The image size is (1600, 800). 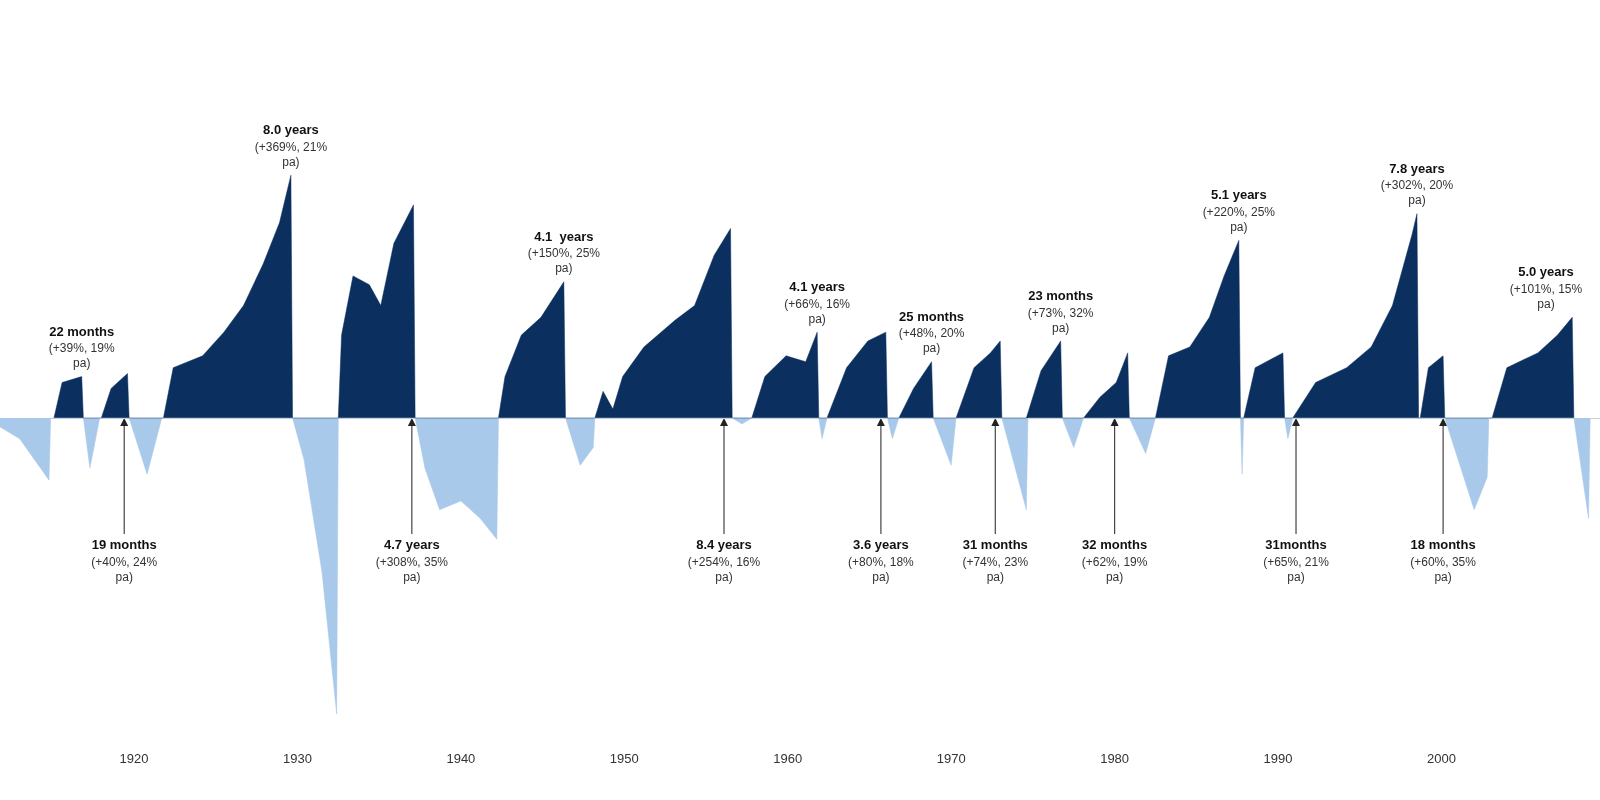 I want to click on annotation: 25 months (+48%, 20% pa), so click(x=931, y=332).